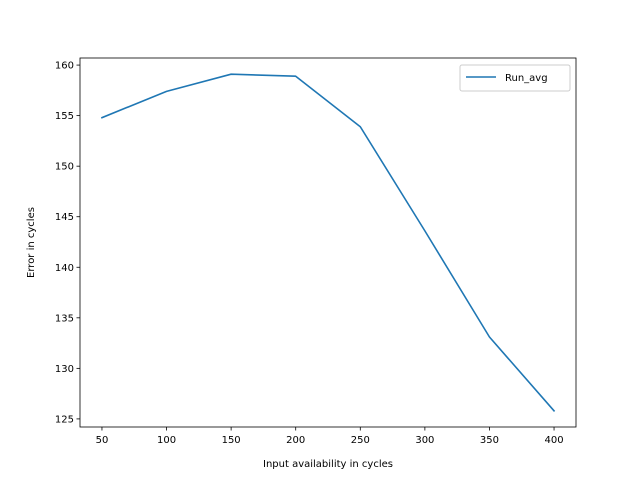 This screenshot has width=640, height=480. What do you see at coordinates (166, 440) in the screenshot?
I see `x-tick-label: 100` at bounding box center [166, 440].